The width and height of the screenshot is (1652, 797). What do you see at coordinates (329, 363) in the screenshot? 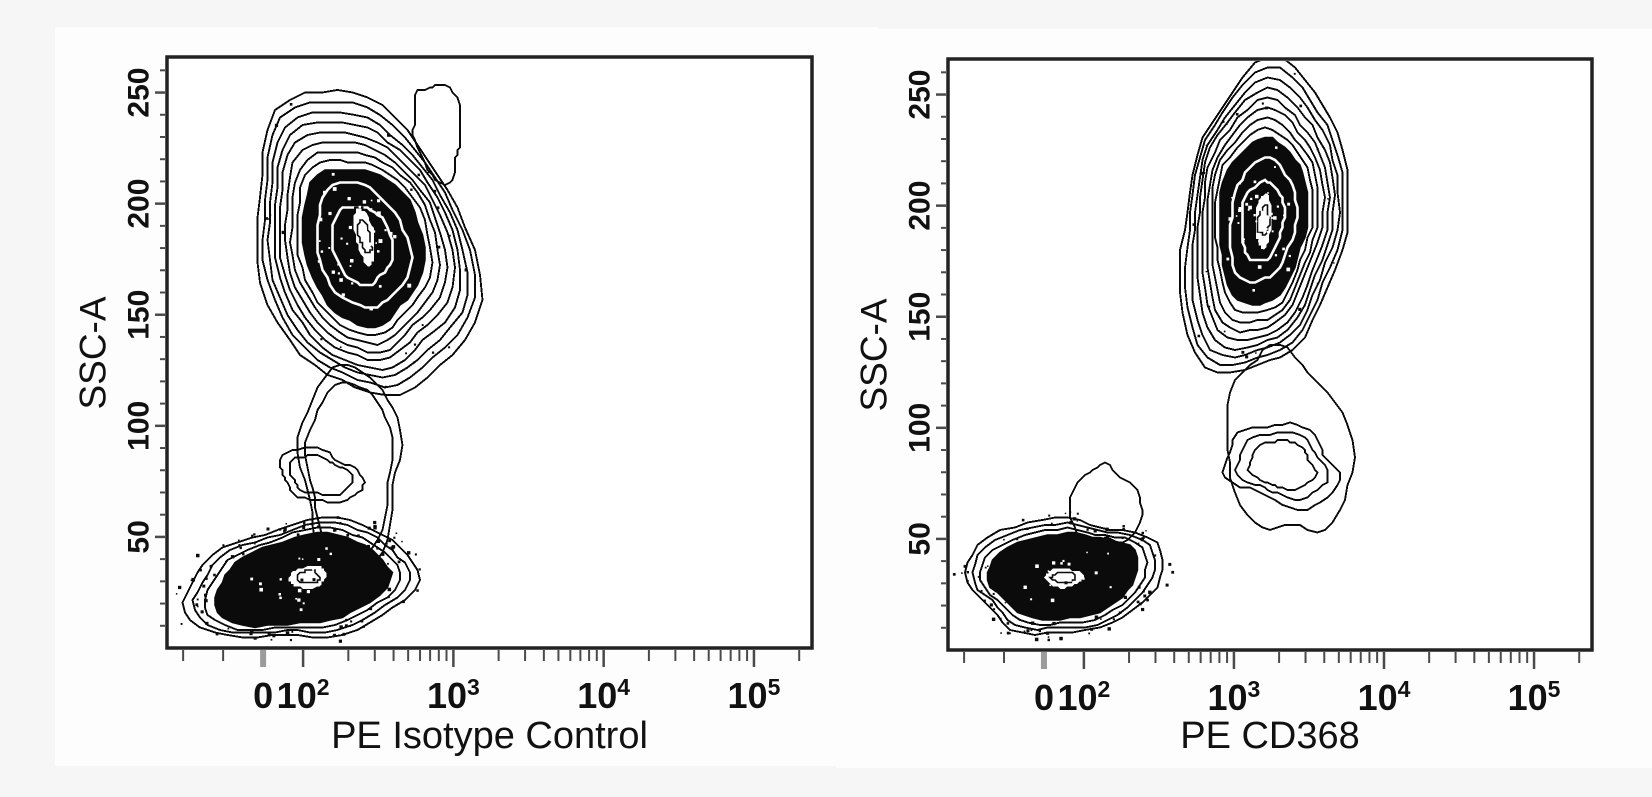
I see `contour-populations` at bounding box center [329, 363].